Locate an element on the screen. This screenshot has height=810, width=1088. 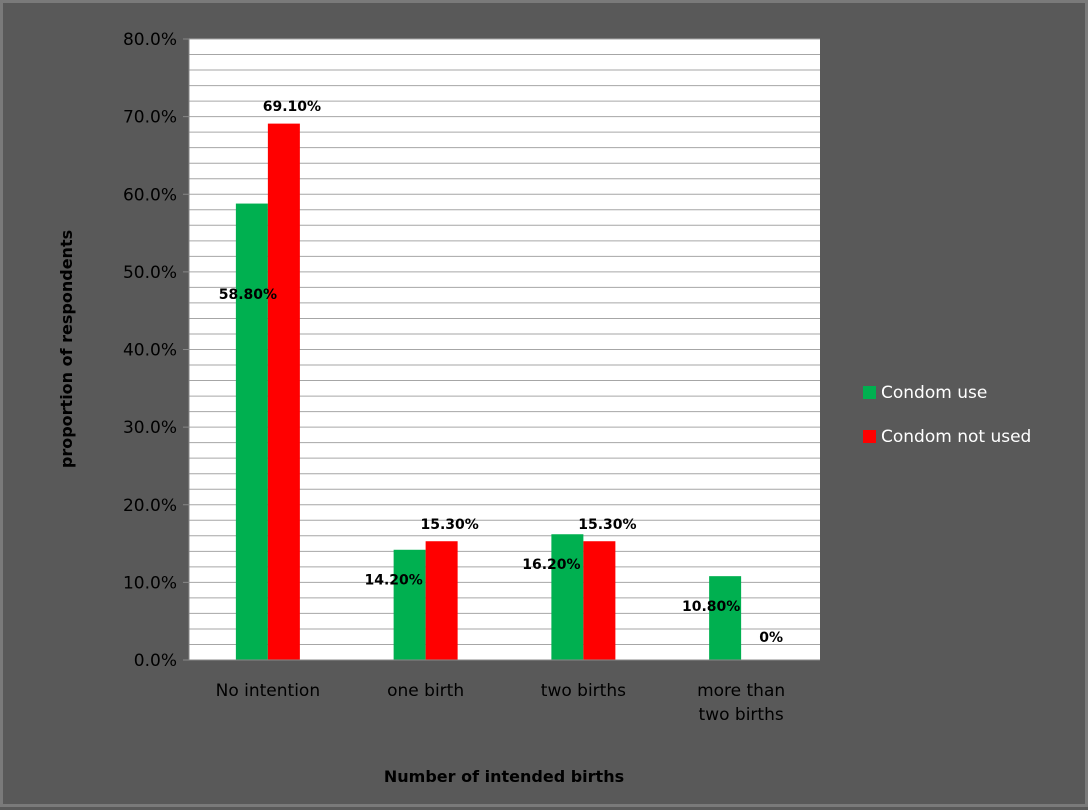
y-tick-label: 50.0% is located at coordinates (150, 273).